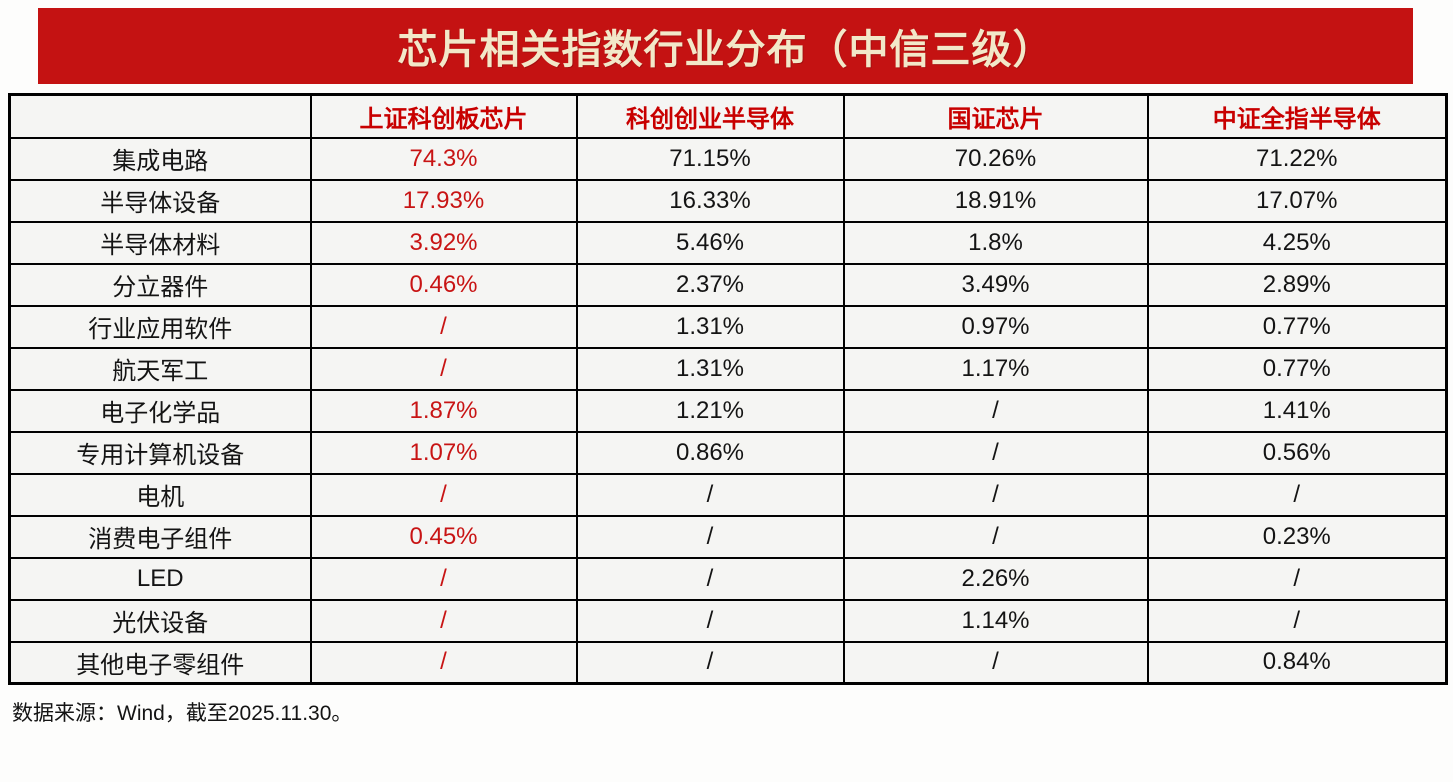 This screenshot has width=1453, height=782. I want to click on table-row: LED //2.26% /, so click(728, 578).